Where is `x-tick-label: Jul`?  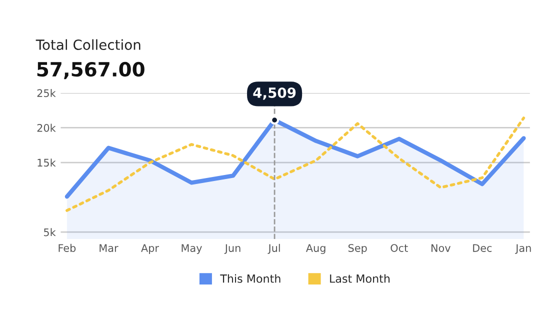 x-tick-label: Jul is located at coordinates (274, 249).